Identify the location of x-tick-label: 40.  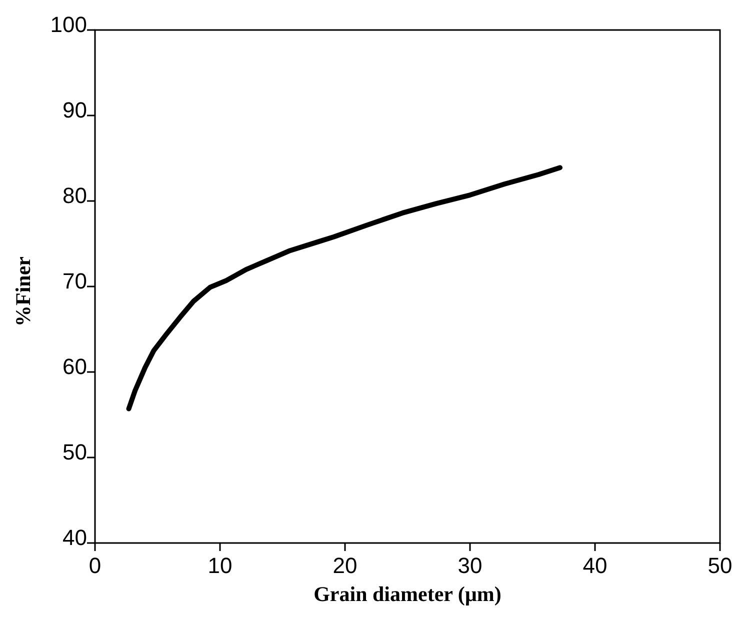
(595, 565).